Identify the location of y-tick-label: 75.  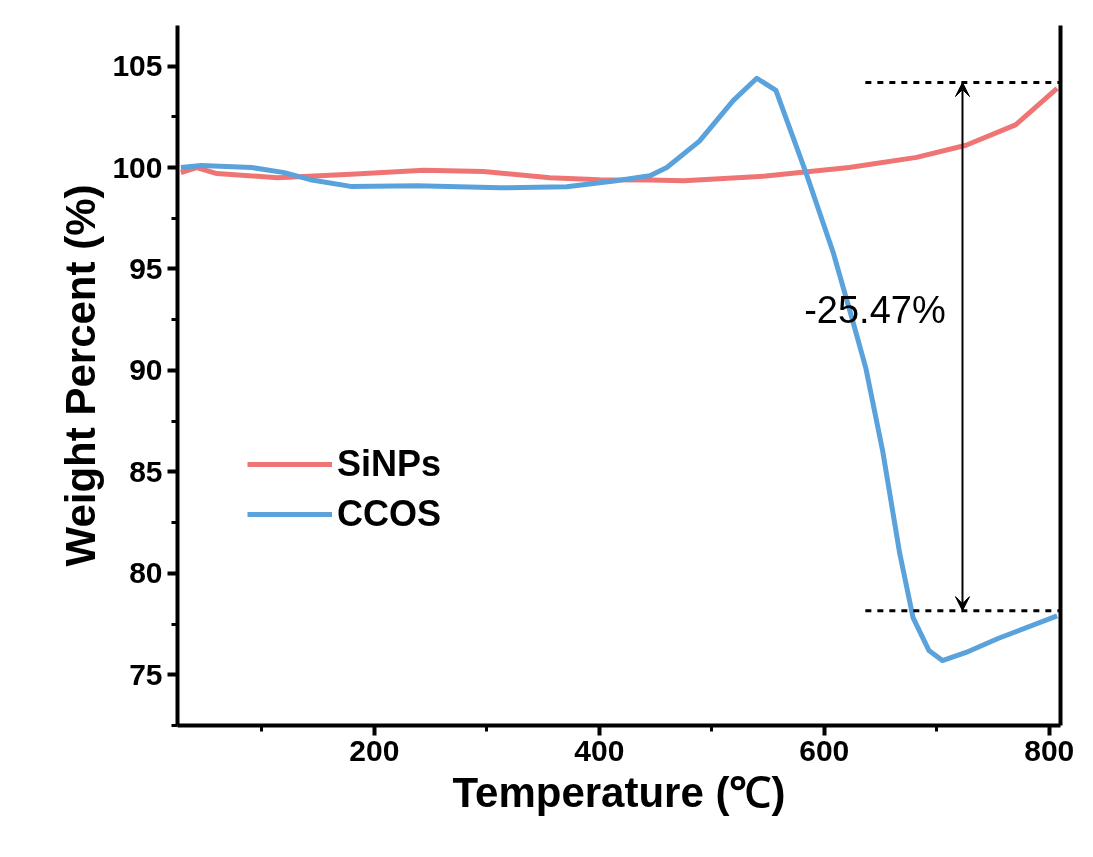
(146, 674).